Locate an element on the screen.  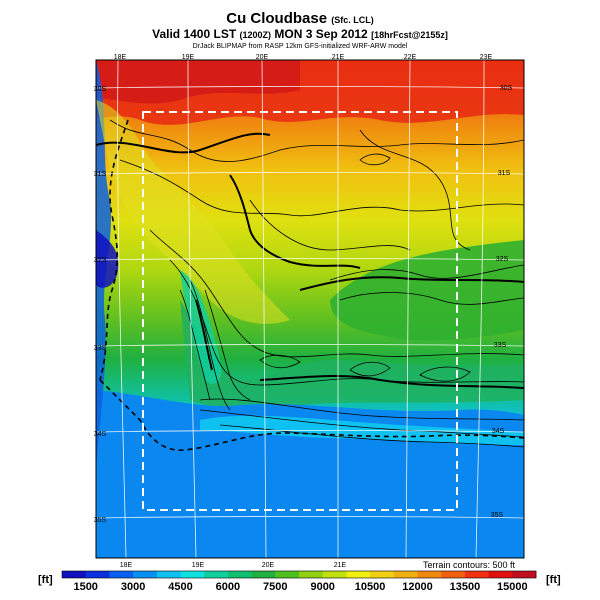
colorbar is located at coordinates (299, 574).